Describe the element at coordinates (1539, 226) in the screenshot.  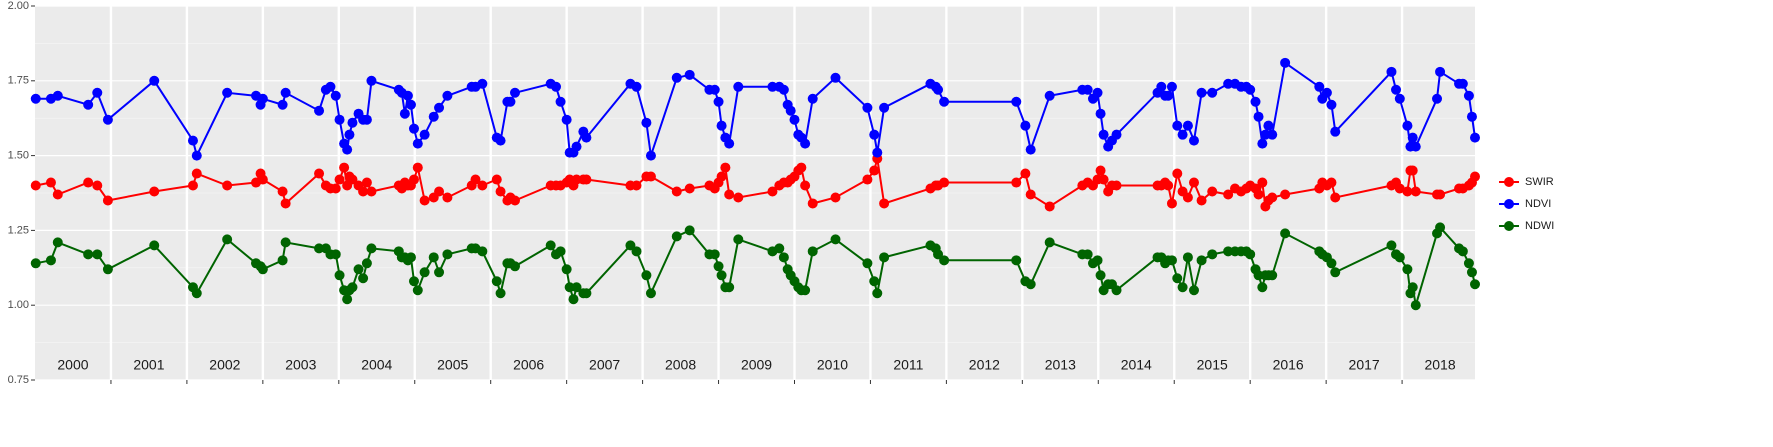
I see `legend-label: NDWI` at that location.